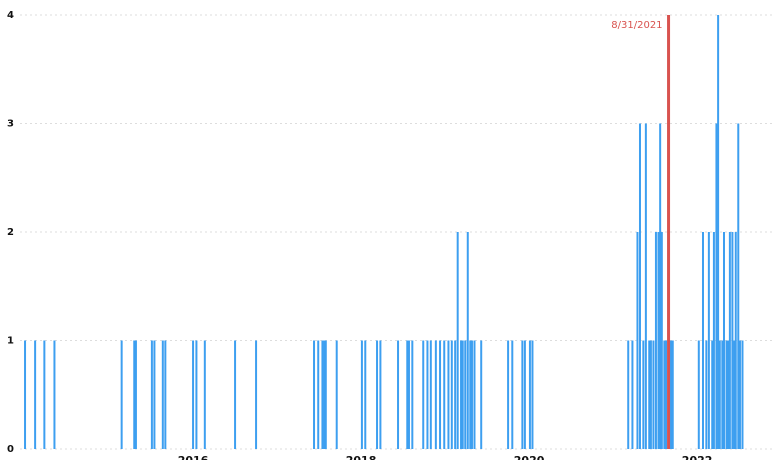 This screenshot has height=460, width=772. I want to click on x-tick-label: 2020, so click(529, 457).